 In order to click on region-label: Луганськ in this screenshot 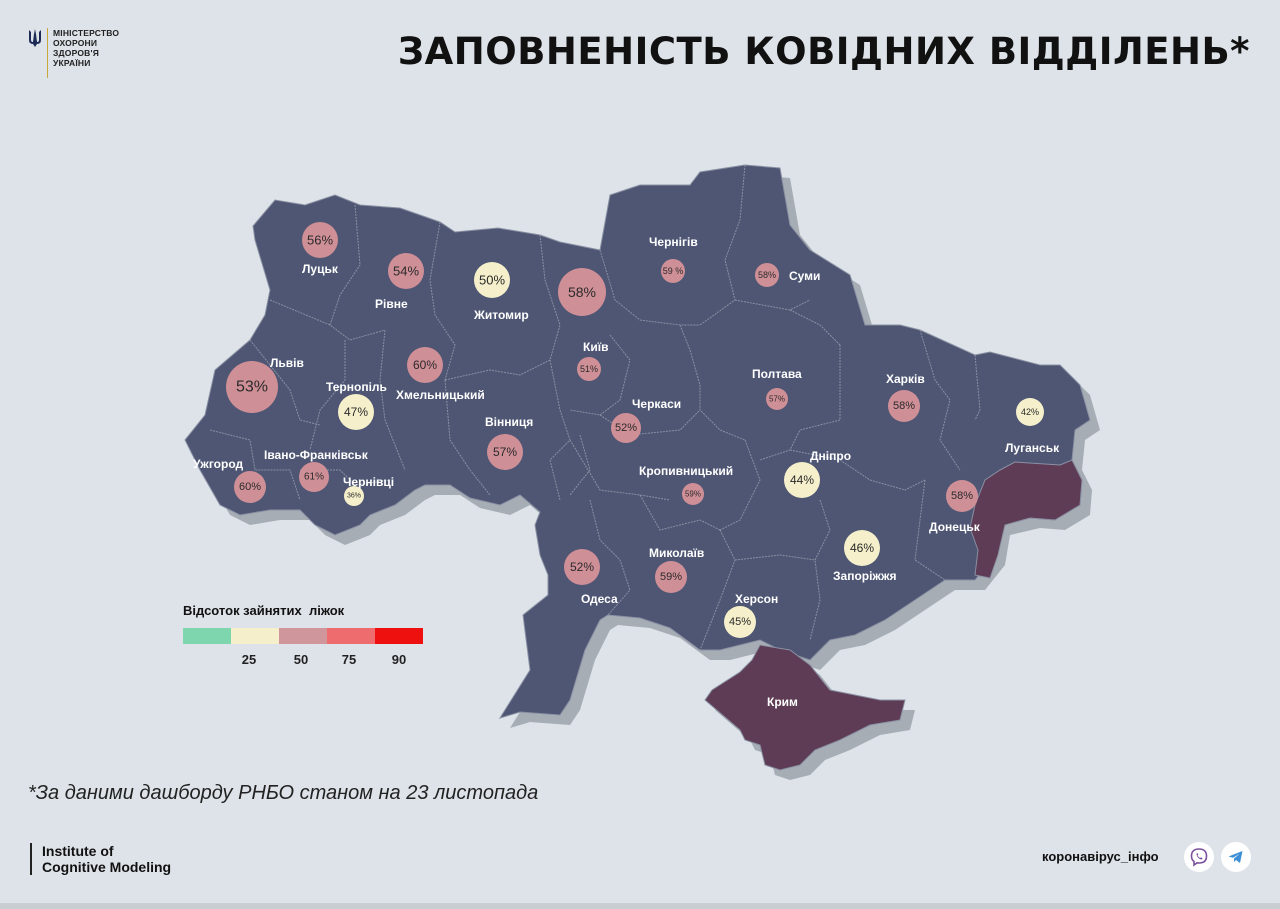, I will do `click(1032, 448)`.